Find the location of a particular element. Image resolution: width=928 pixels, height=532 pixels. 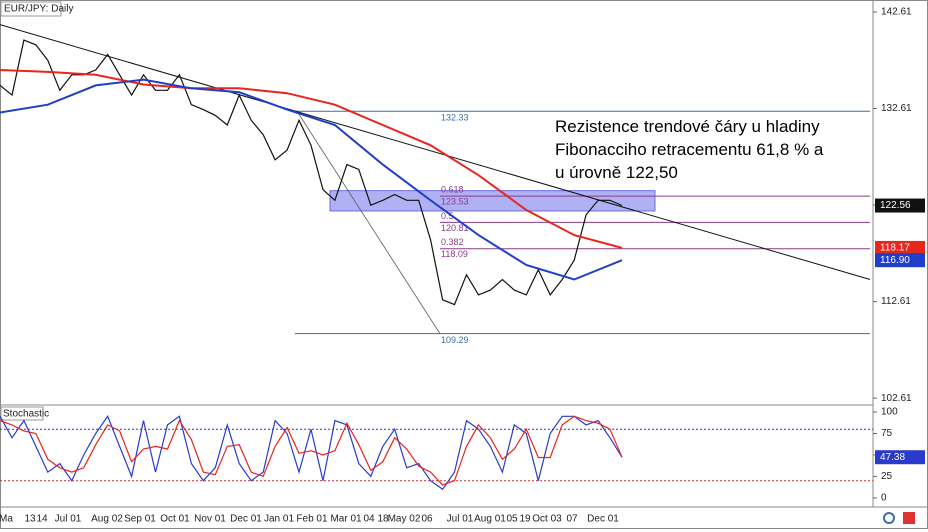

close-icon is located at coordinates (909, 518).